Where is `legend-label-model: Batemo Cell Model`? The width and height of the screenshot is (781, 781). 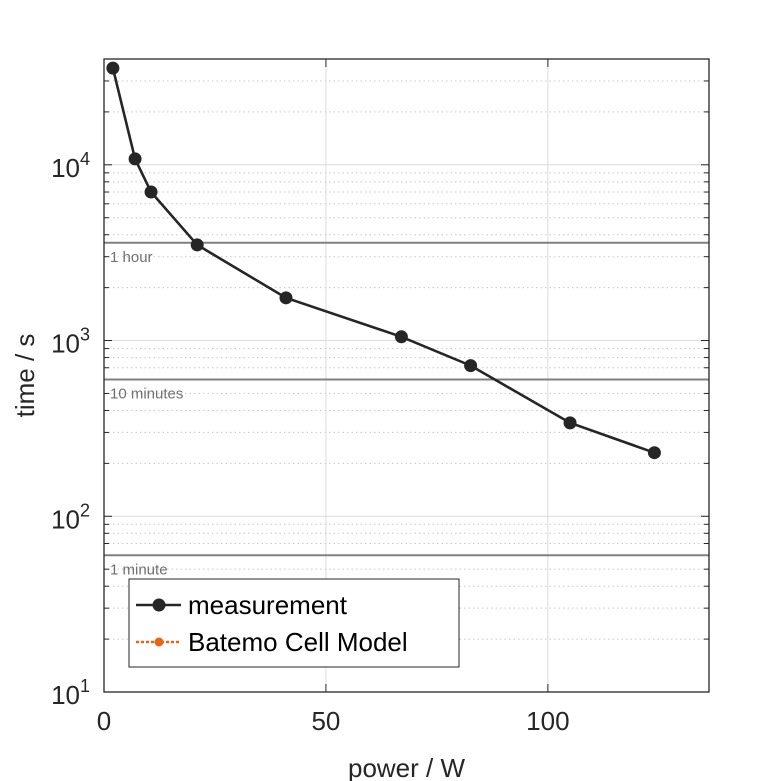
legend-label-model: Batemo Cell Model is located at coordinates (298, 642).